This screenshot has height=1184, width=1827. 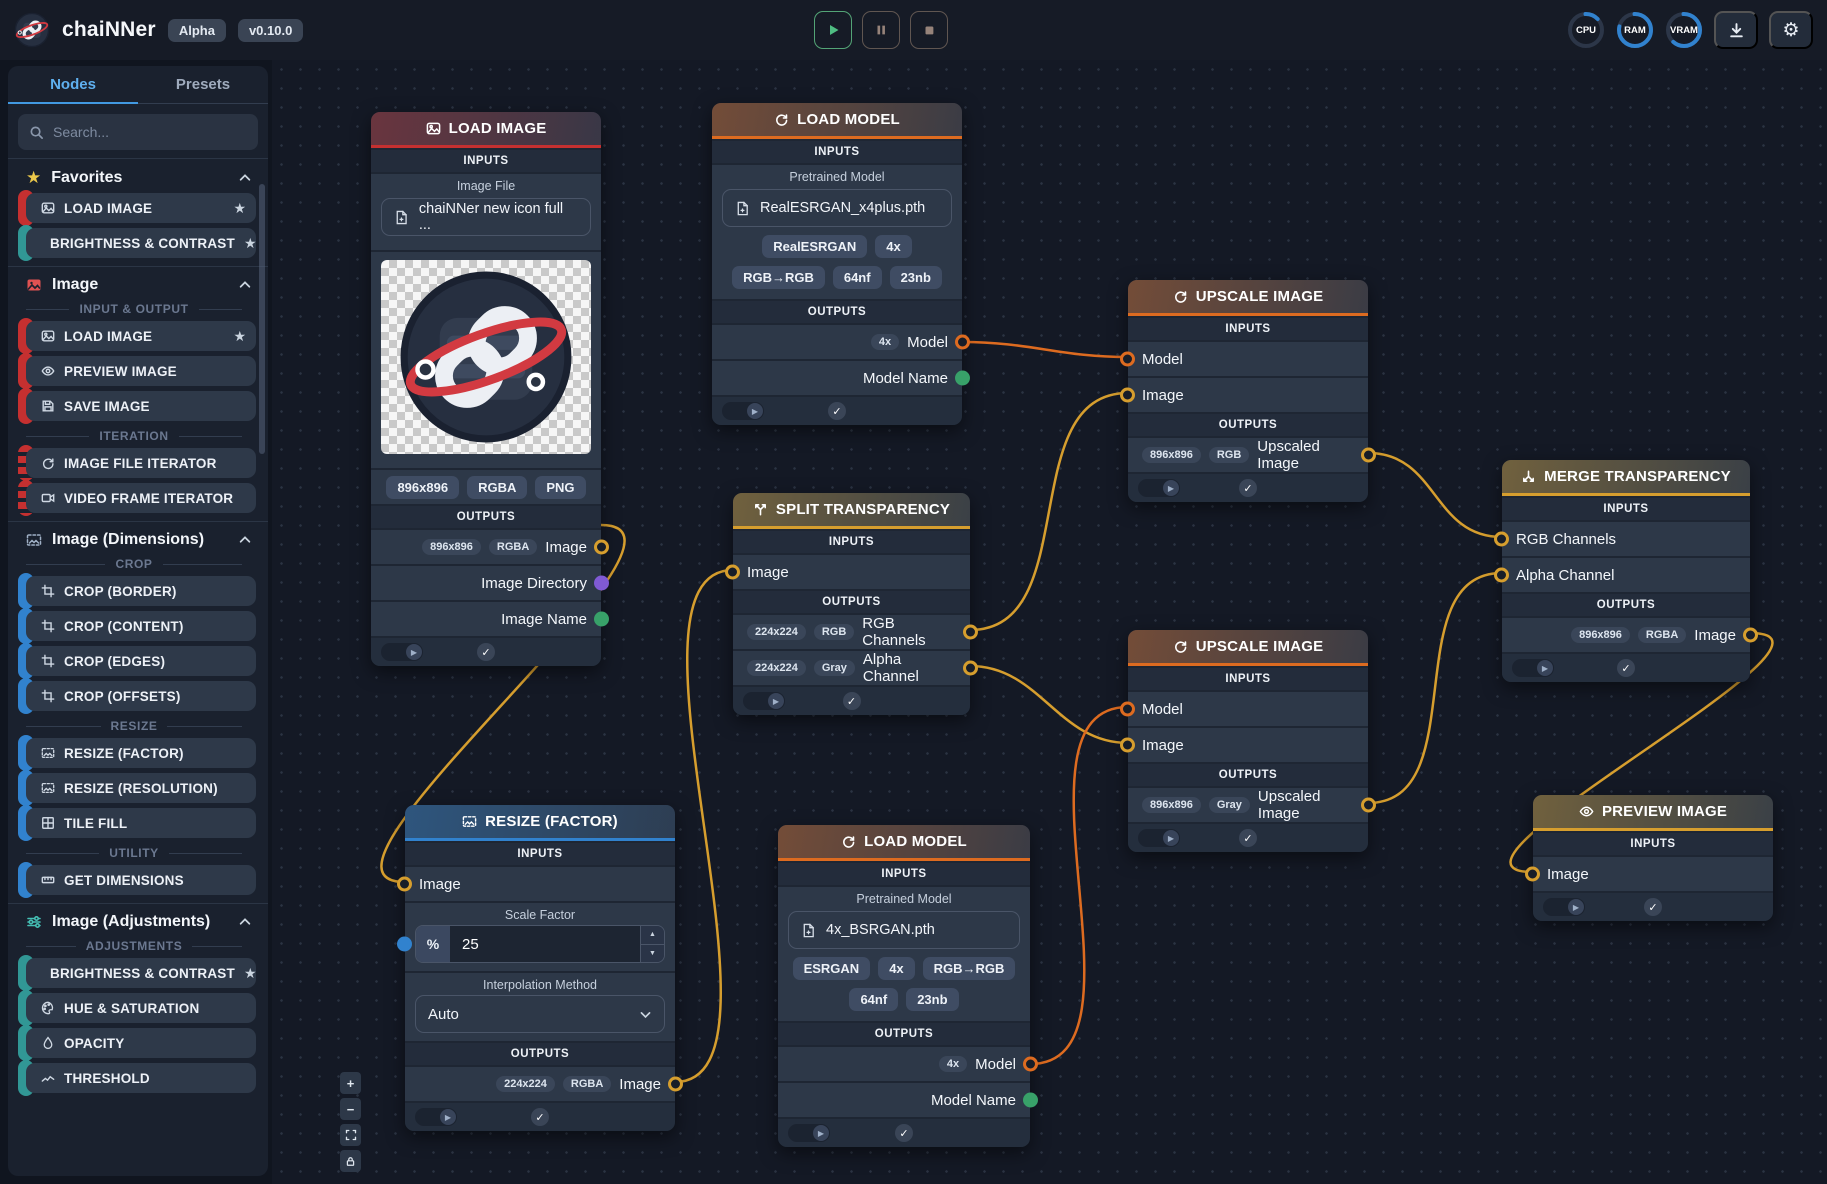 What do you see at coordinates (350, 1083) in the screenshot?
I see `zoom-in-button: +` at bounding box center [350, 1083].